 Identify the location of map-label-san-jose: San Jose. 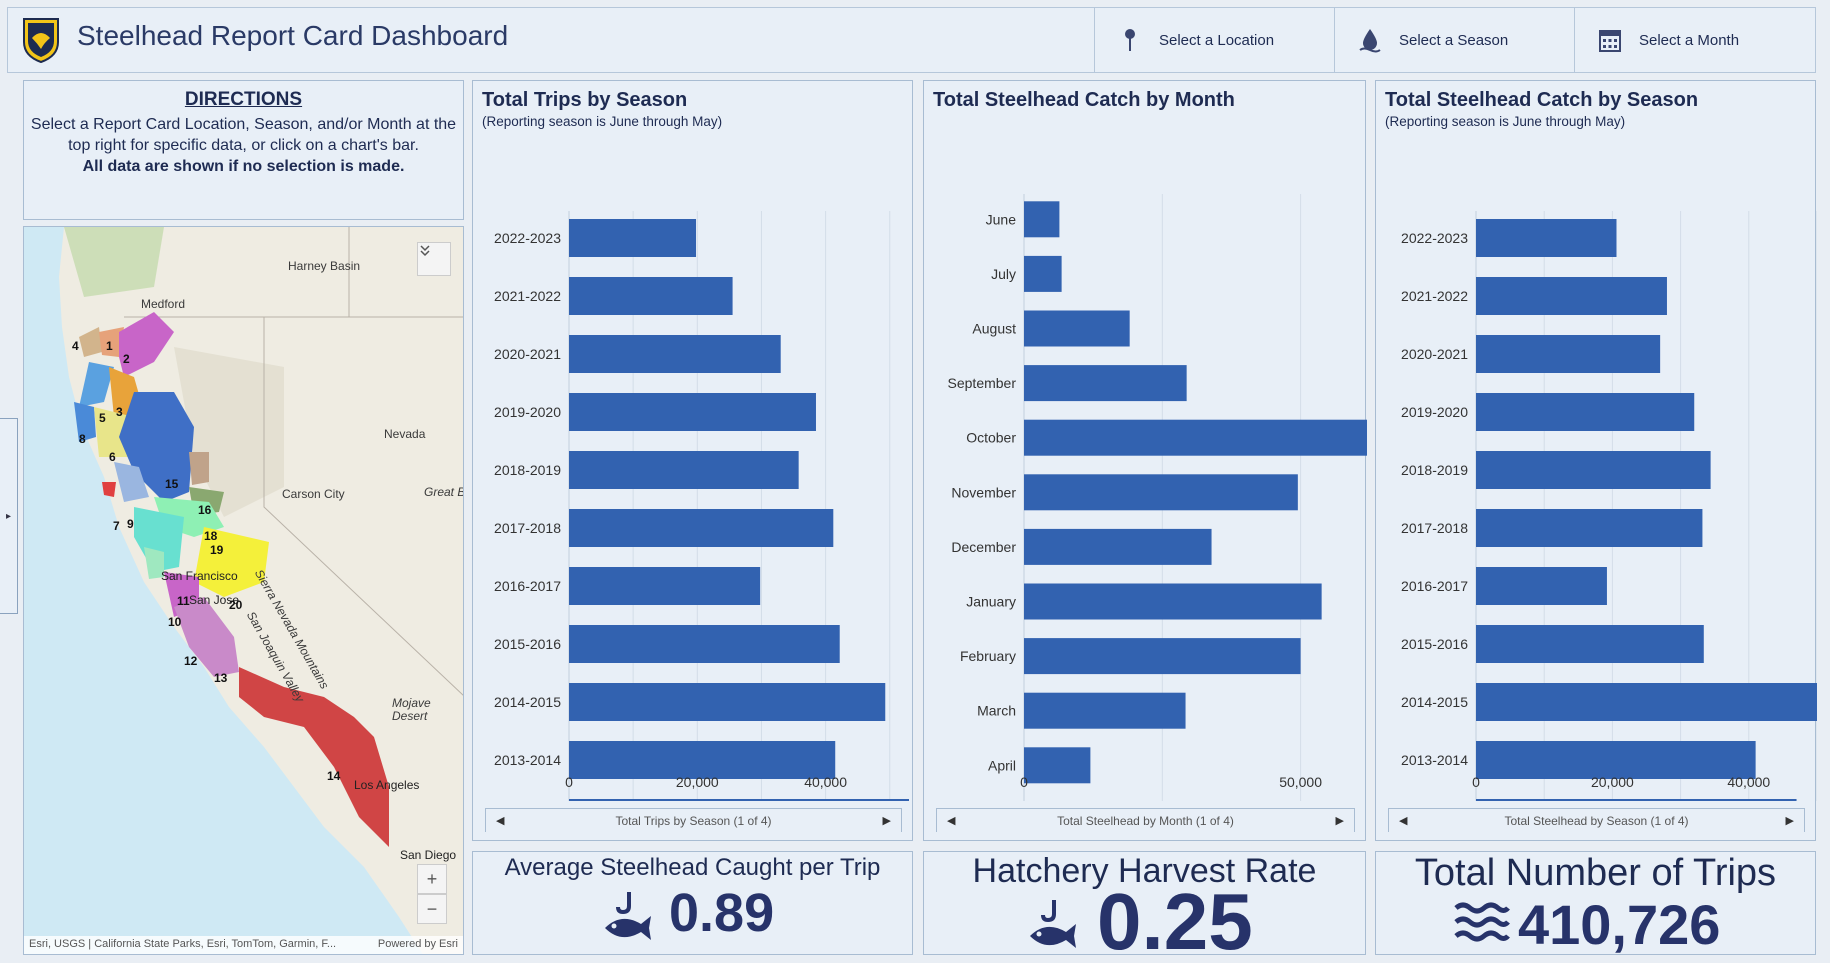
(214, 600).